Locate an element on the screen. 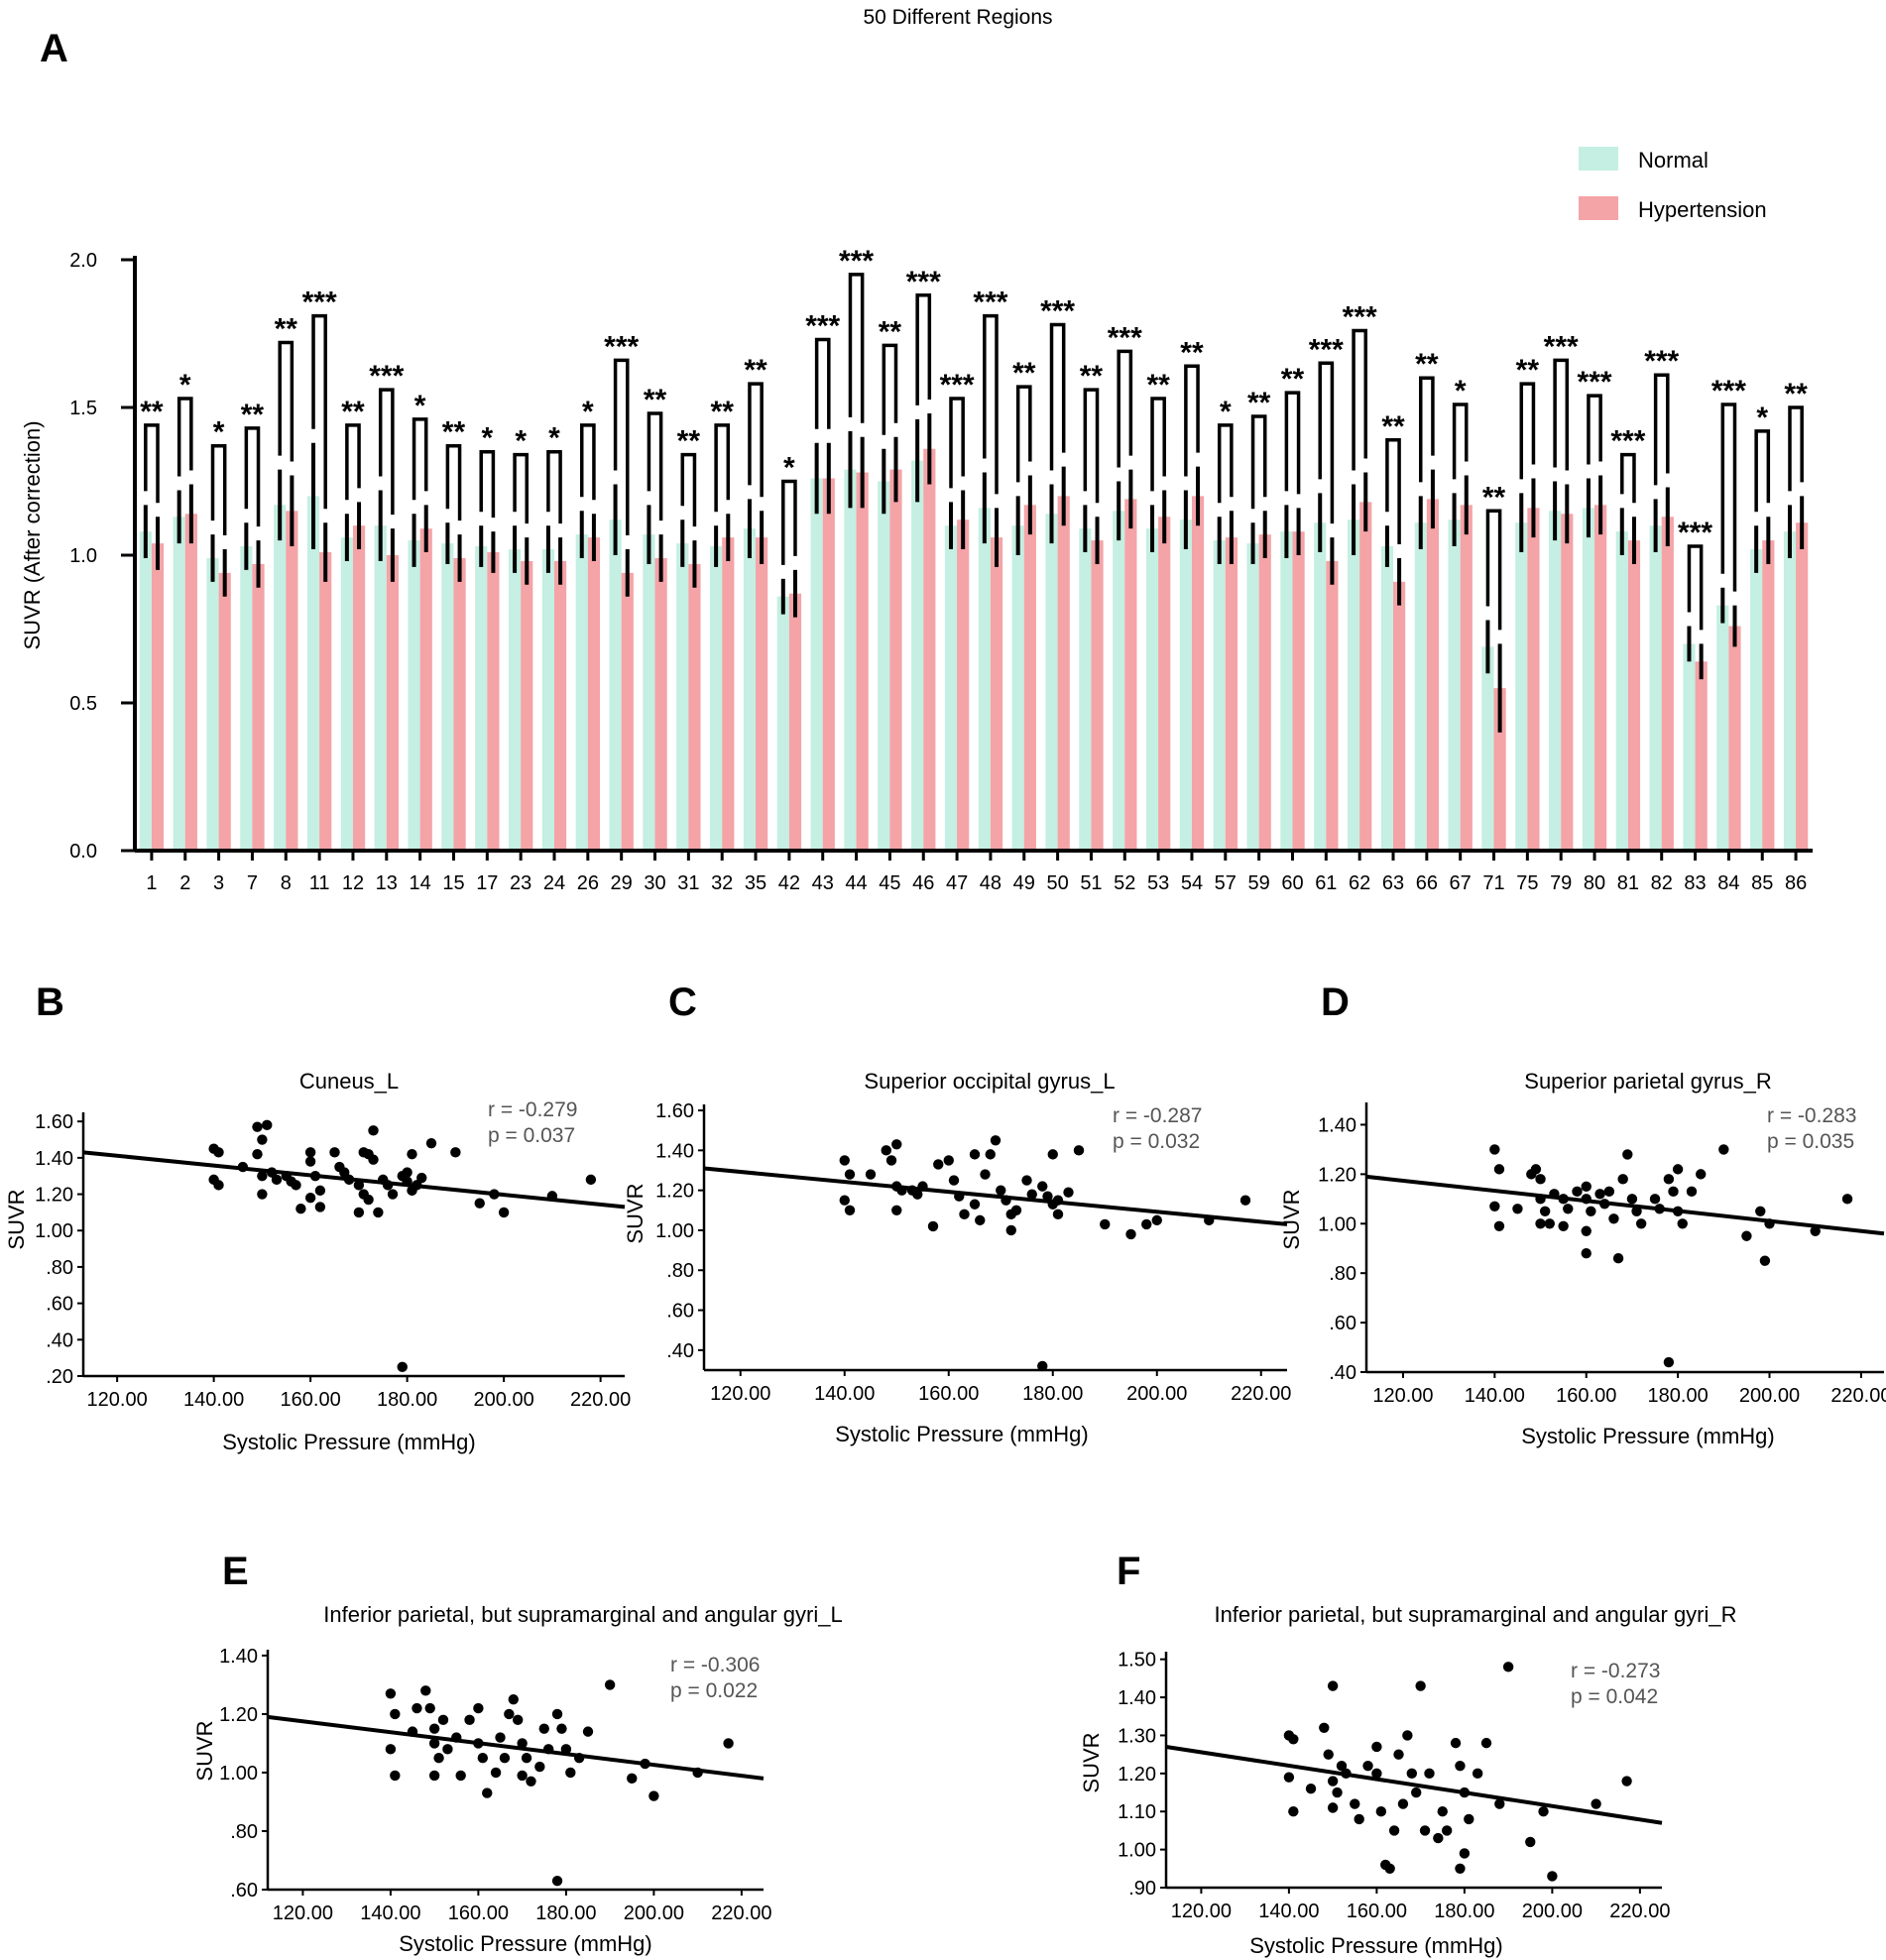 Image resolution: width=1886 pixels, height=1960 pixels. y-tick-label: 1.00 is located at coordinates (239, 1774).